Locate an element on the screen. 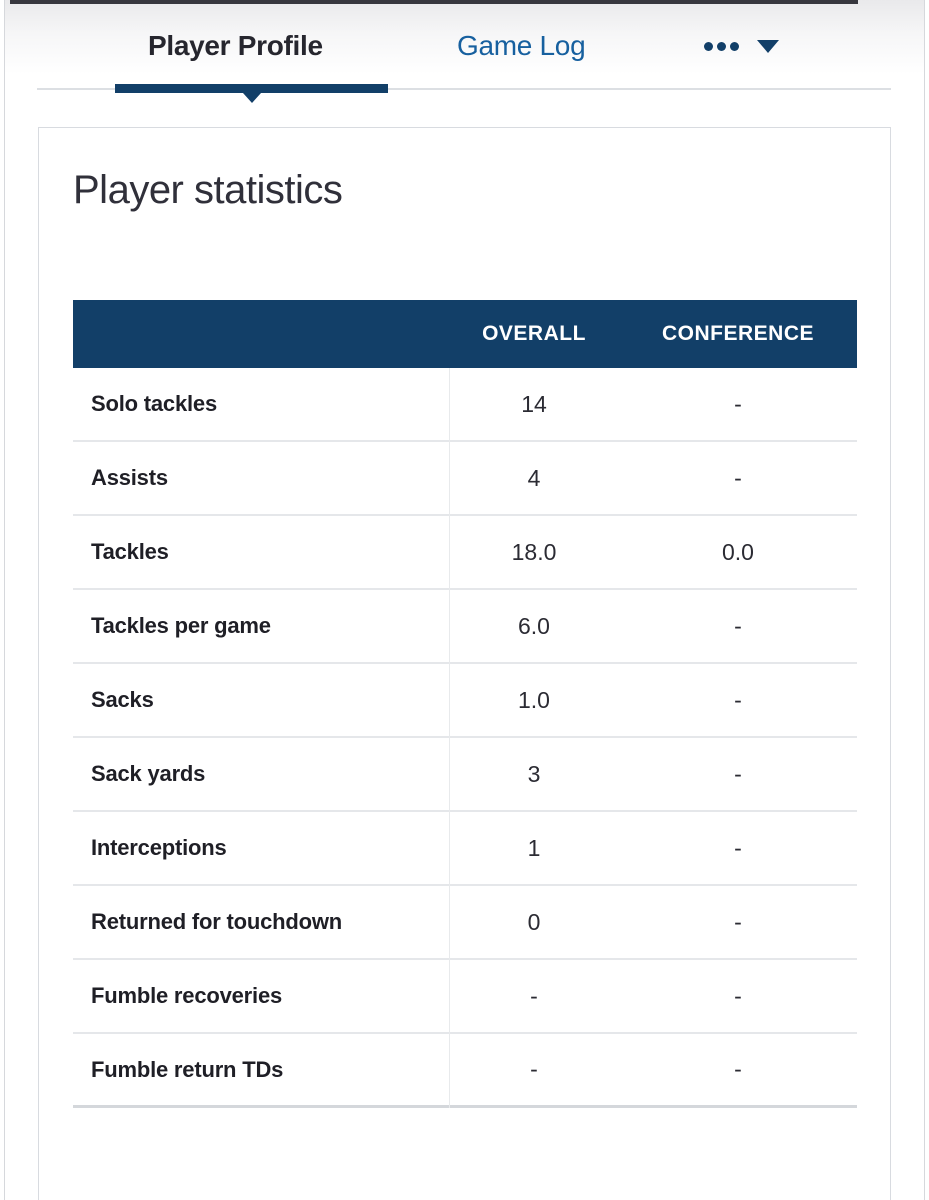 The image size is (929, 1200). overall-value: 3 is located at coordinates (534, 773).